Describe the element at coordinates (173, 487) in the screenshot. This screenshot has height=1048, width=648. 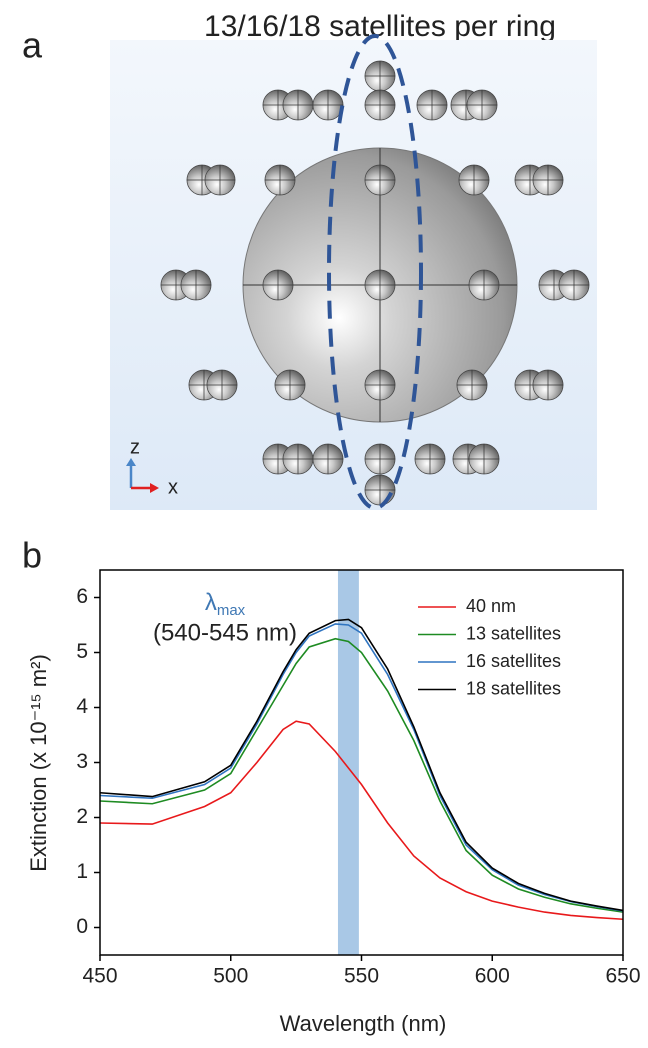
I see `axis-label: x` at that location.